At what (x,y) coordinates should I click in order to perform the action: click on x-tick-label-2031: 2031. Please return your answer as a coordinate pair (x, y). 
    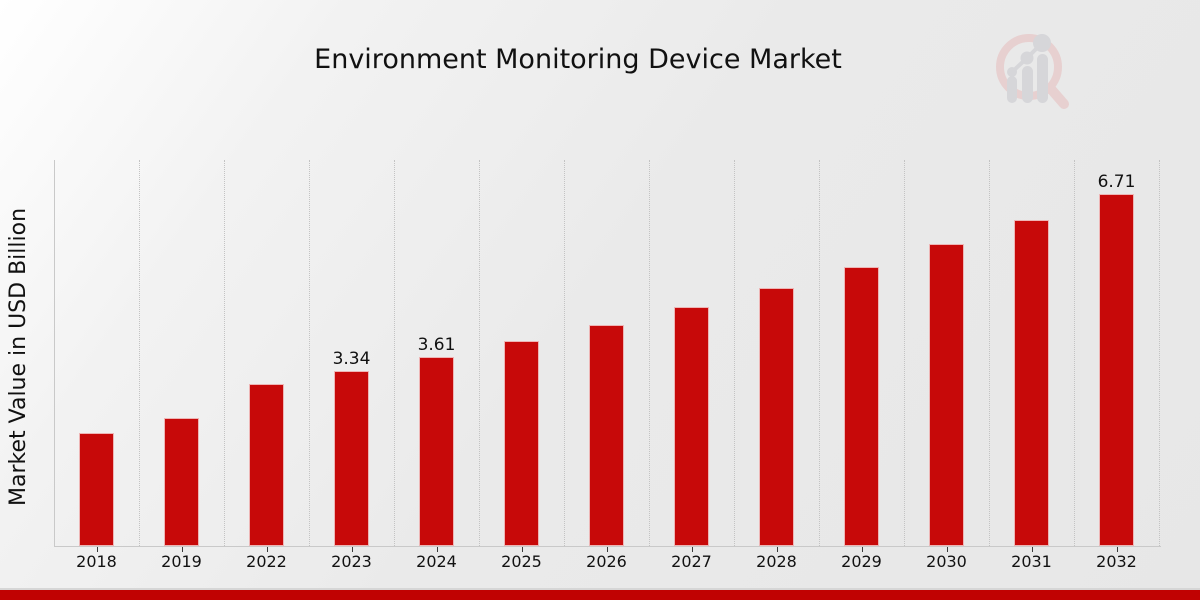
    Looking at the image, I should click on (1031, 561).